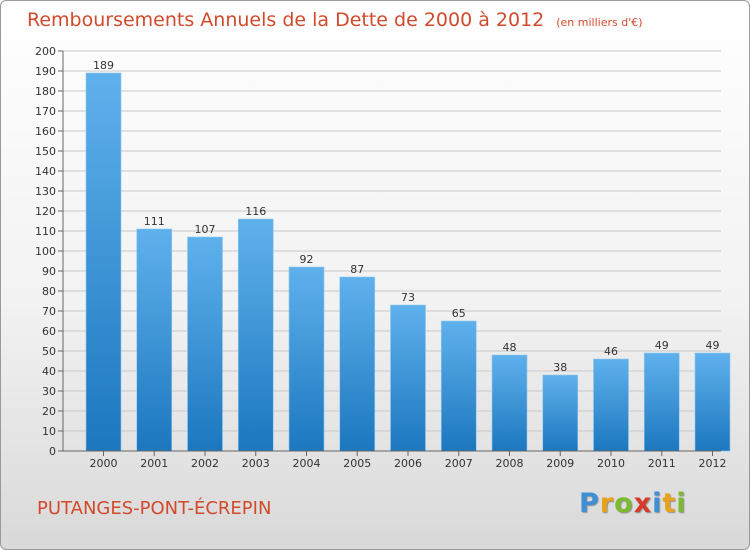 The image size is (750, 550). I want to click on bar-value-label: 48, so click(510, 347).